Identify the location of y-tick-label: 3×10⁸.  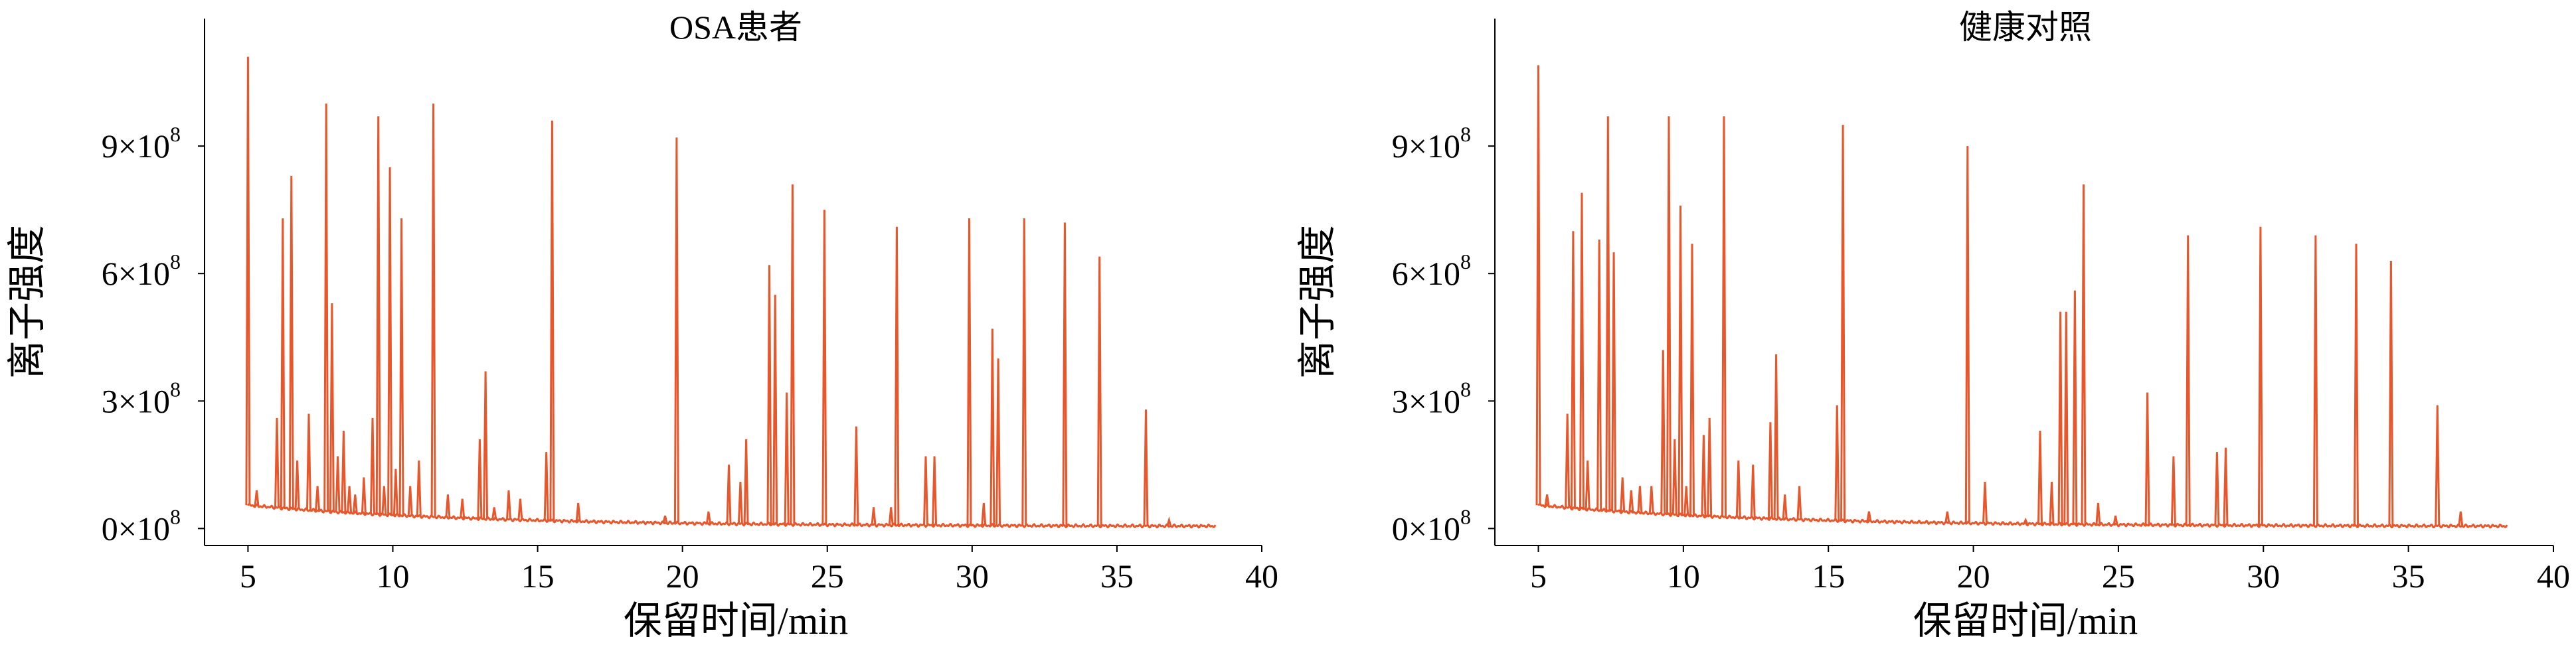
(1431, 398).